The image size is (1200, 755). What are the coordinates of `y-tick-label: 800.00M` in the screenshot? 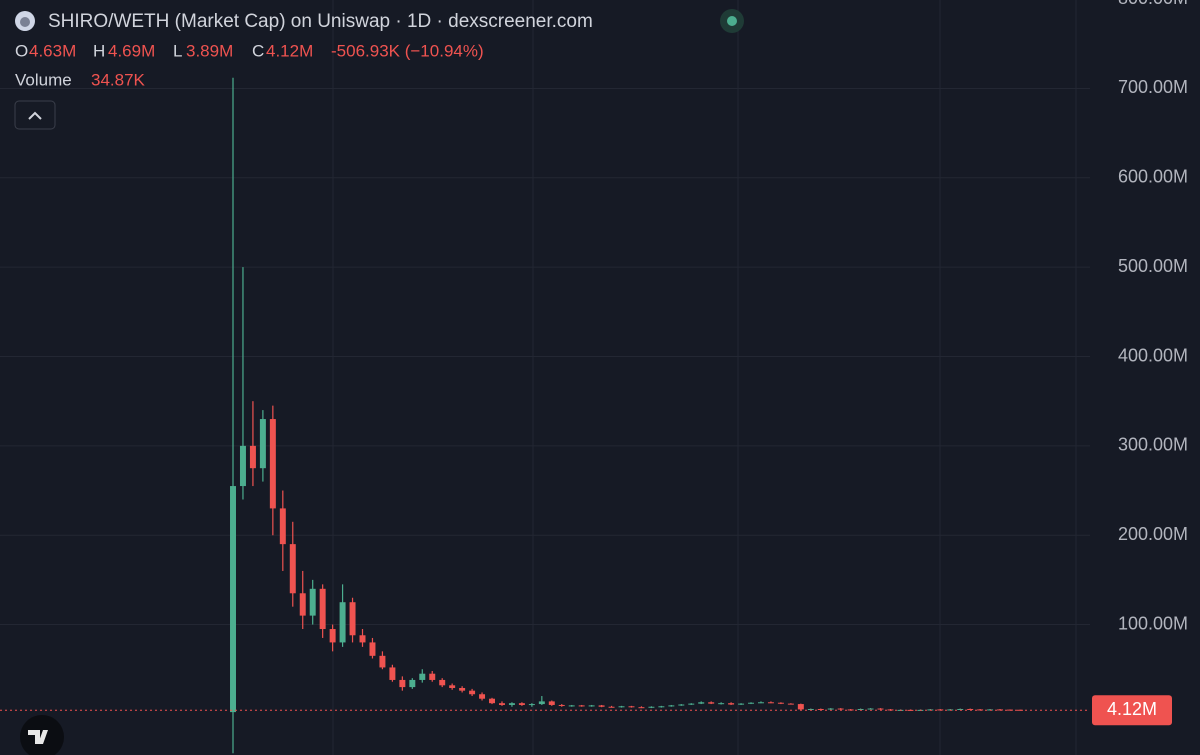 It's located at (1153, 4).